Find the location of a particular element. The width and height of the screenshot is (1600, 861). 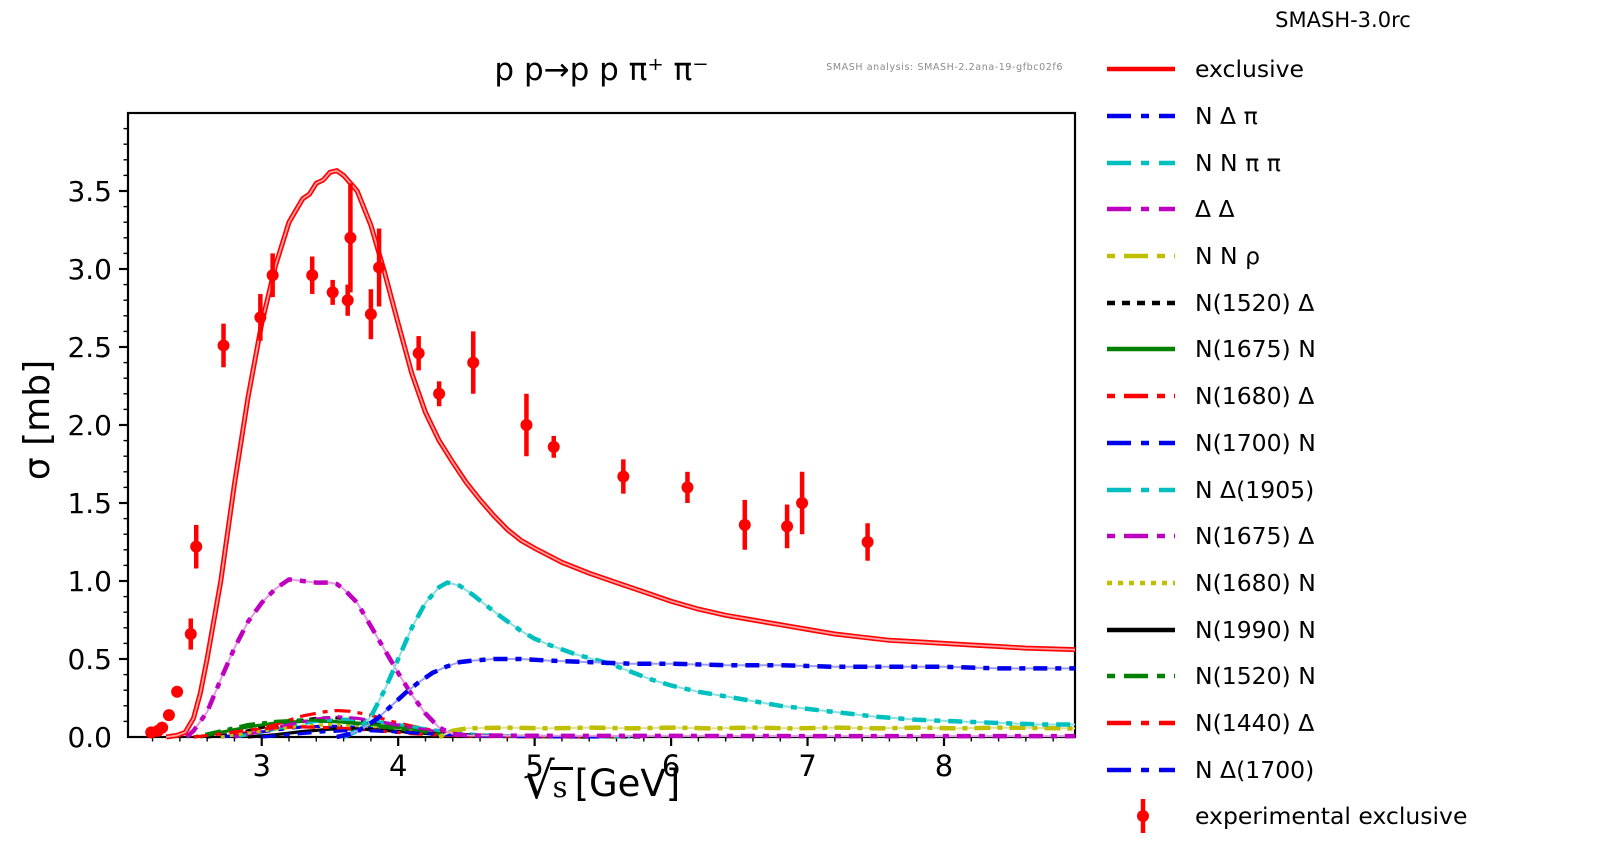

x-tick-label: 3 is located at coordinates (261, 766).